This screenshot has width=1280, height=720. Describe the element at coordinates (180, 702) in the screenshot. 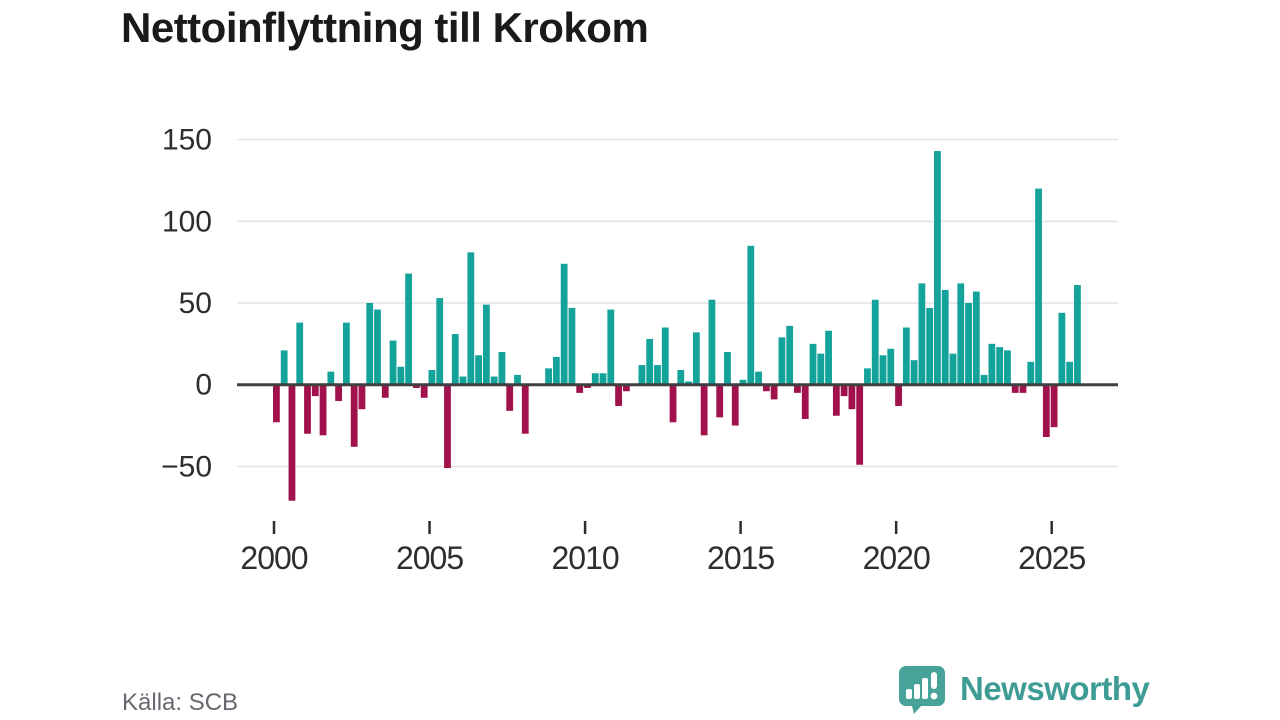

I see `source-note: Källa: SCB` at that location.